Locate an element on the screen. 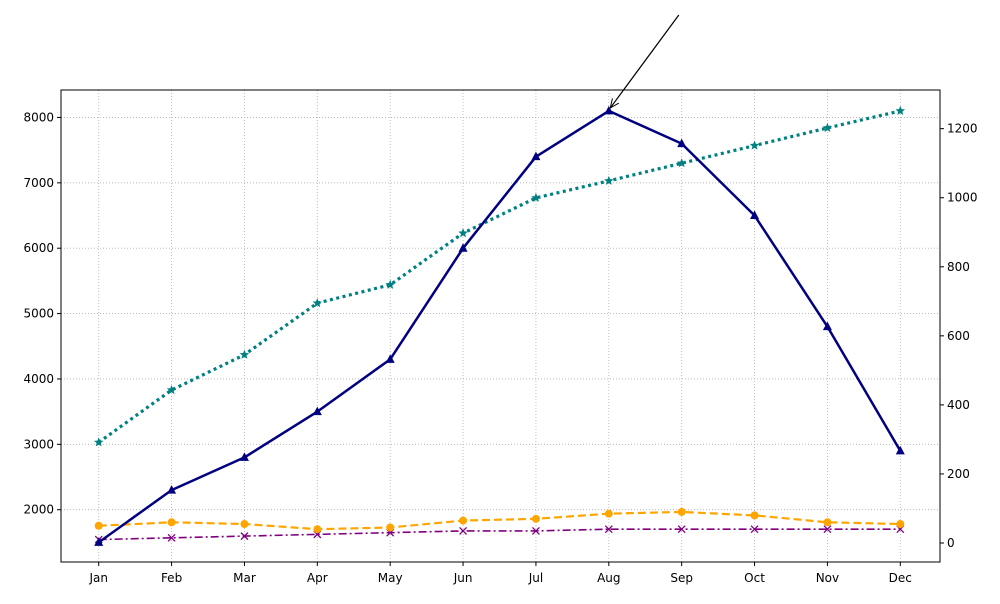  y-left-tick-label: 7000 is located at coordinates (38, 183).